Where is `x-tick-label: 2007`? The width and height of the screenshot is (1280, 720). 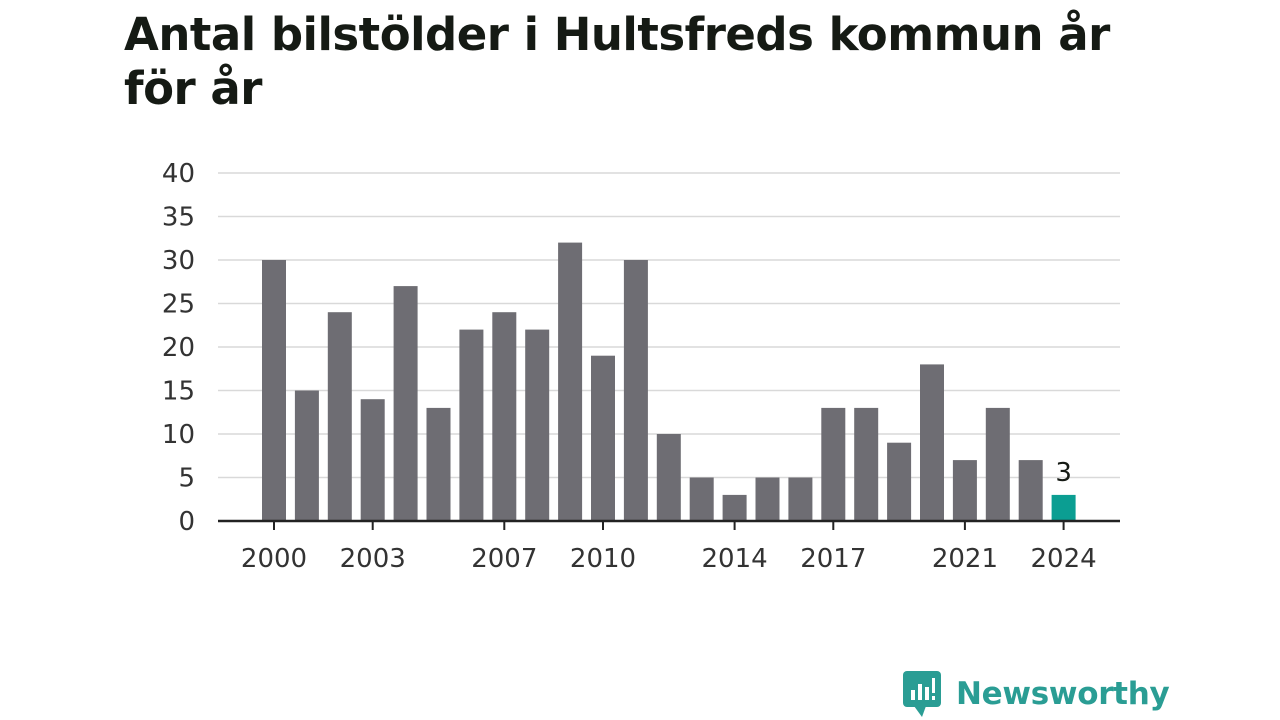 x-tick-label: 2007 is located at coordinates (504, 559).